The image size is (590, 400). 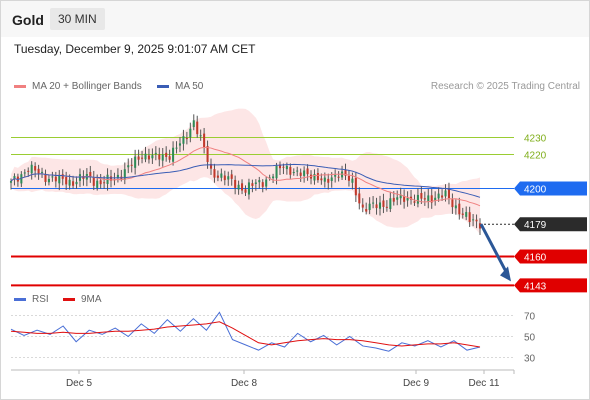 I want to click on legend-ma20: MA 20 + Bollinger Bands, so click(x=78, y=86).